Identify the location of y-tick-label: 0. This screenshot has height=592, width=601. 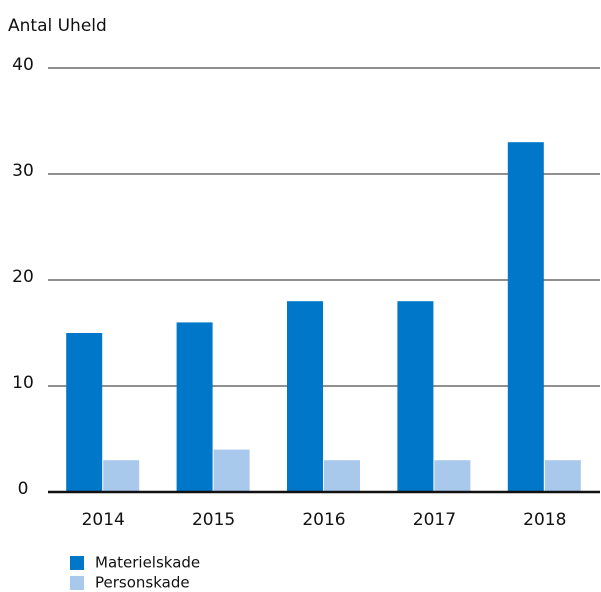
(23, 489).